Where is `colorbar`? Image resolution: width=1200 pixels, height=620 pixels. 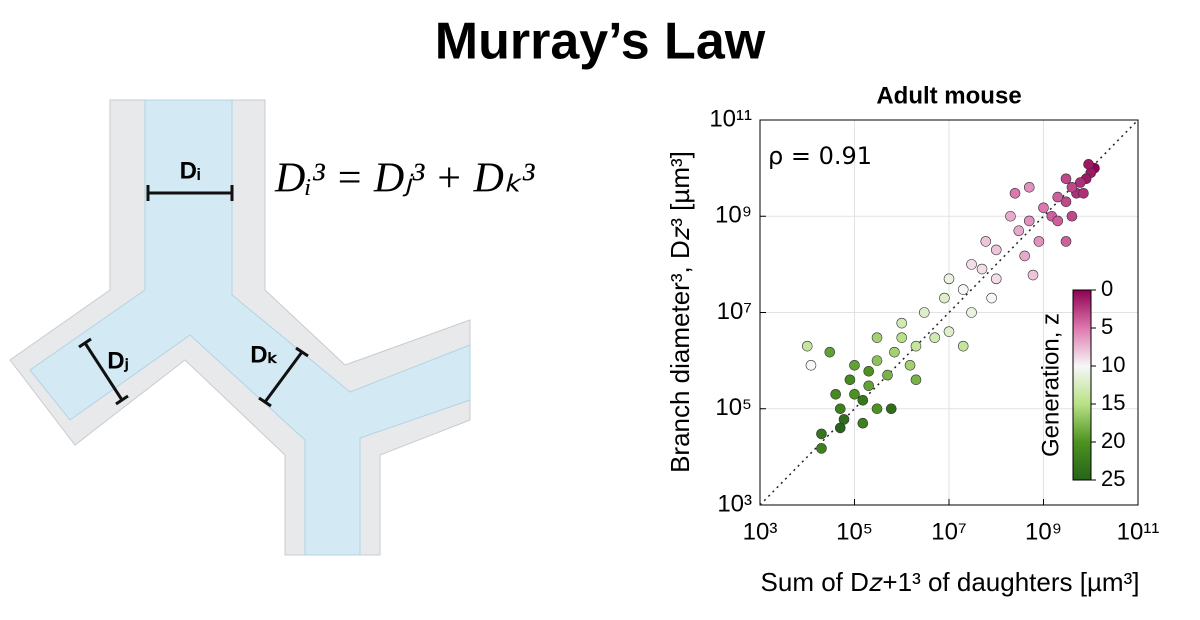
colorbar is located at coordinates (1082, 385).